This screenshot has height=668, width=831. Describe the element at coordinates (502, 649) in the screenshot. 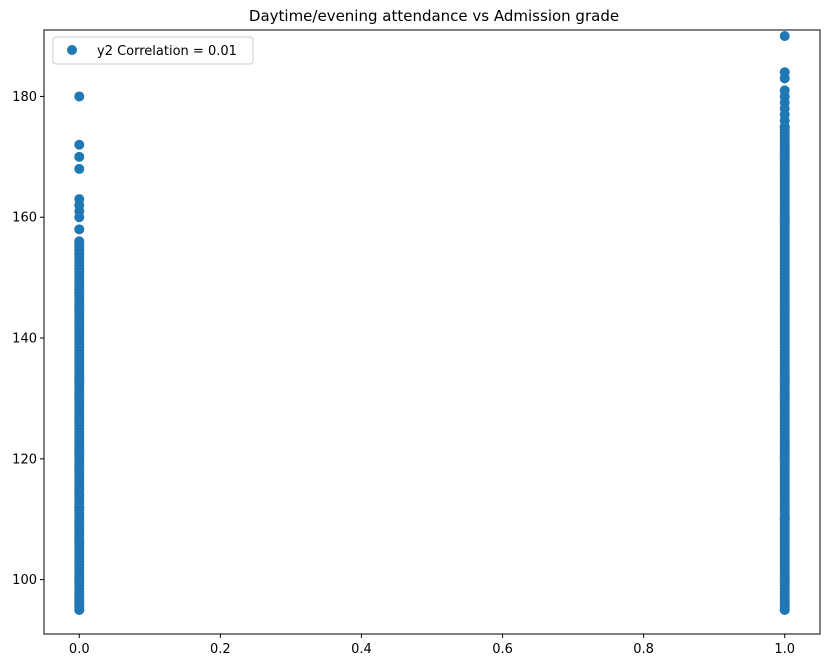

I see `x-tick-label: 0.6` at that location.